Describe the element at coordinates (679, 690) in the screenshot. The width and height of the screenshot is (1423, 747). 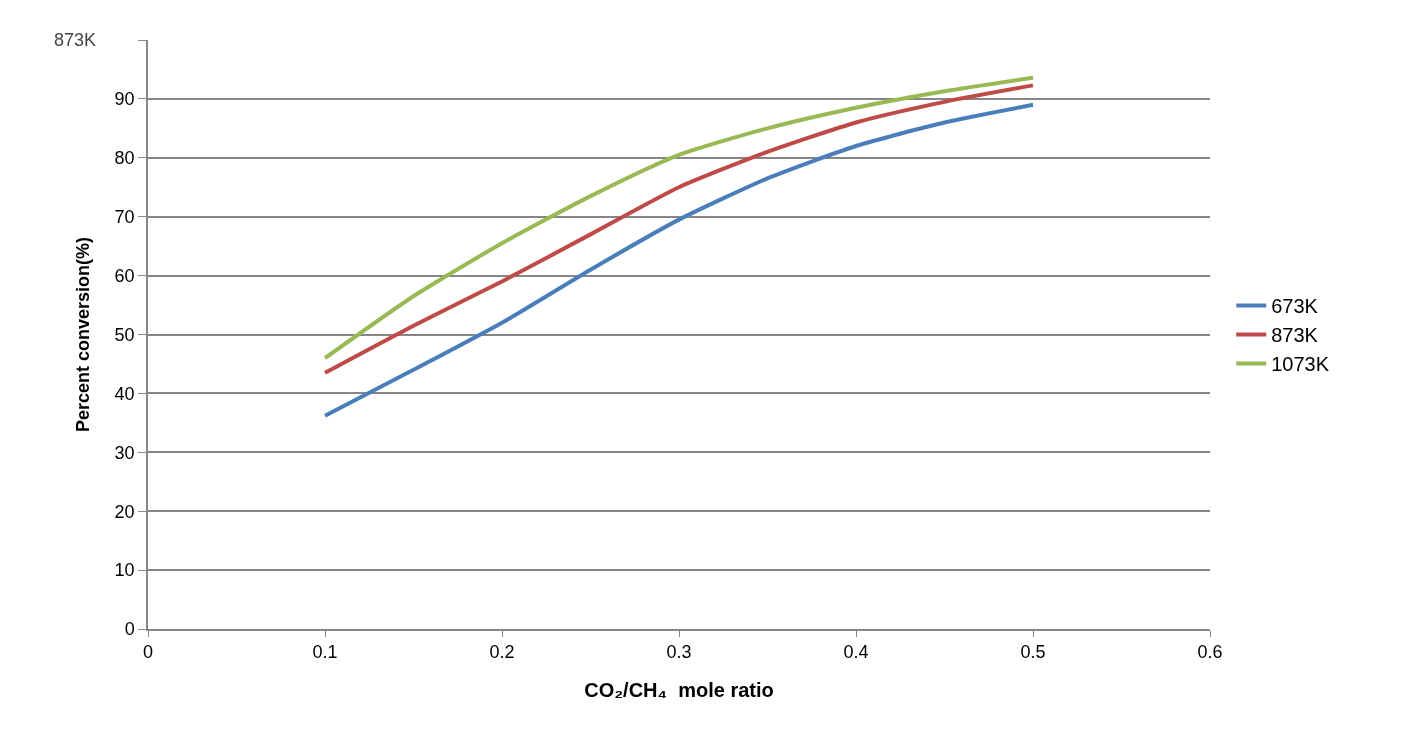
I see `x-axis-title: CO₂/CH₄ mole ratio` at that location.